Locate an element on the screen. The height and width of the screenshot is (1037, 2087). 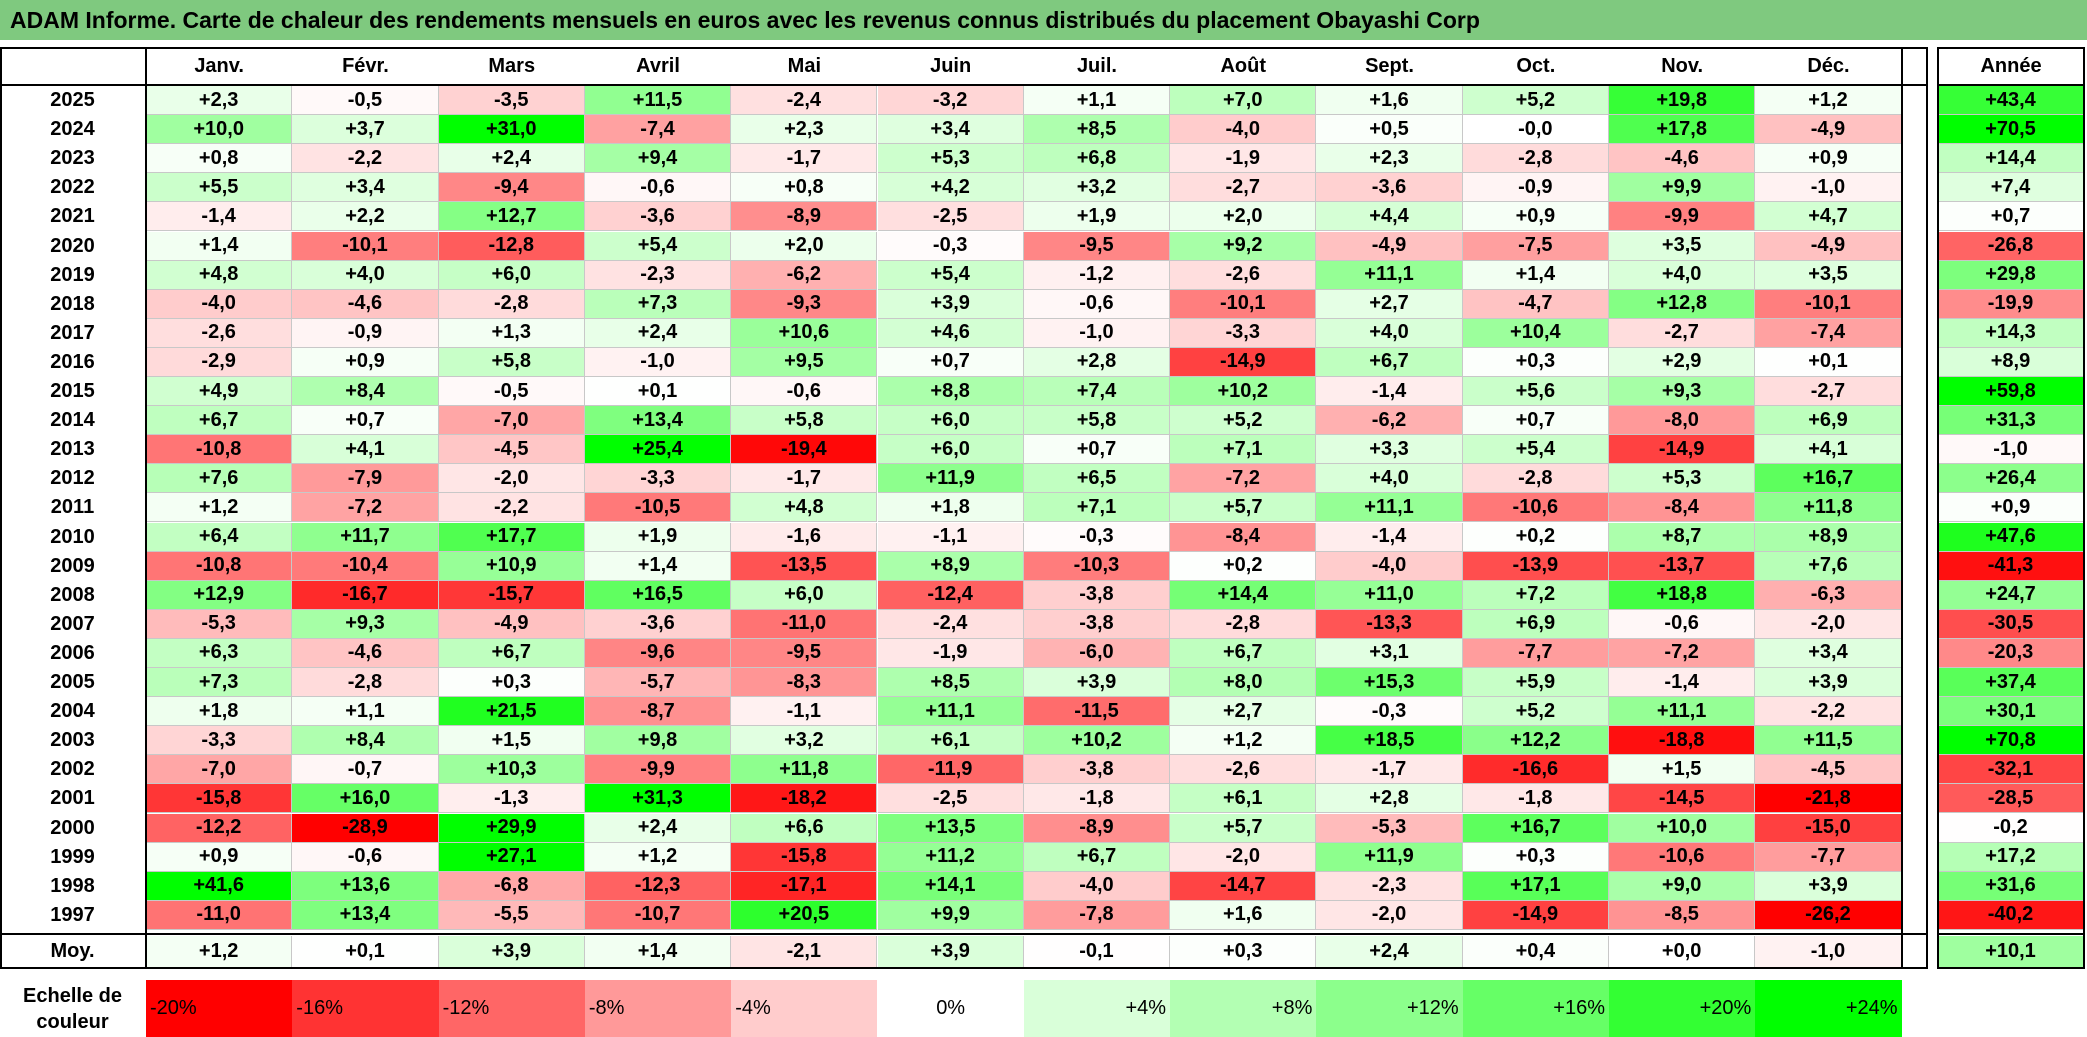
annual-cell: +8,9 is located at coordinates (2011, 362).